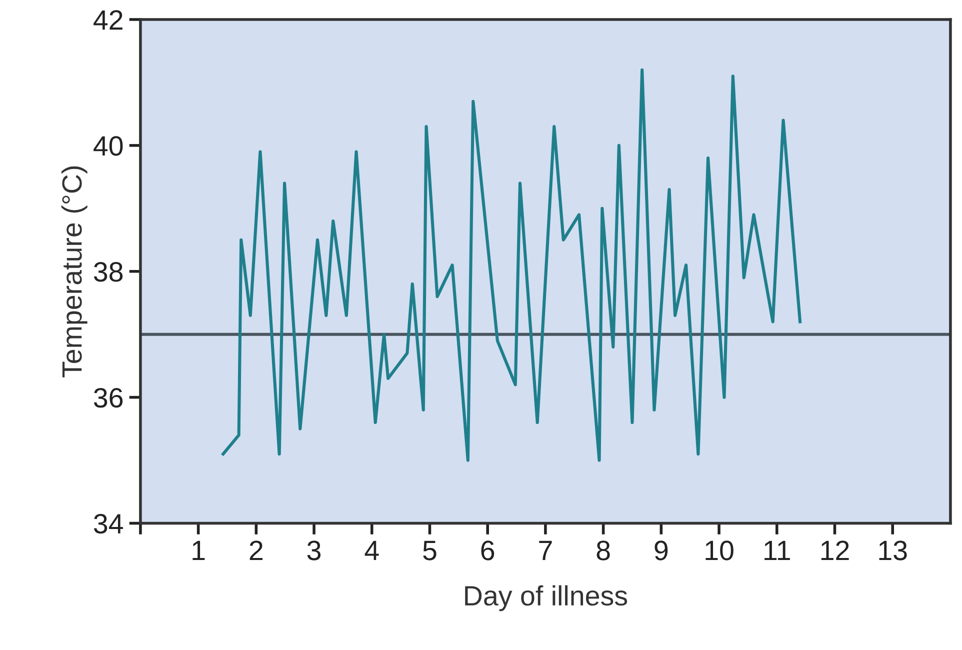  What do you see at coordinates (835, 550) in the screenshot?
I see `x-tick-label: 12` at bounding box center [835, 550].